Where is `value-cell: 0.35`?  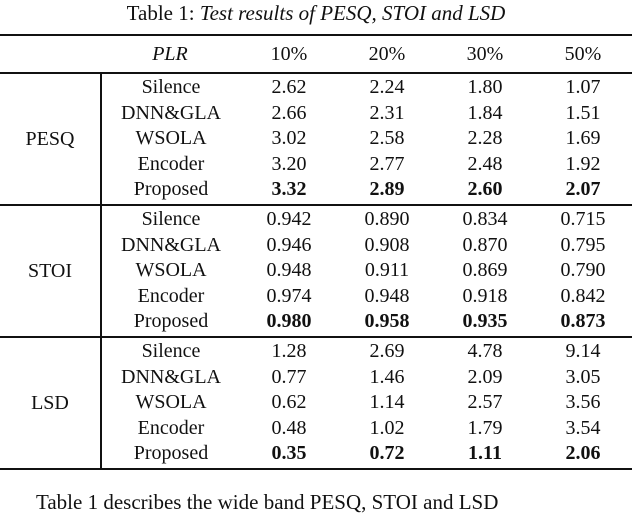 value-cell: 0.35 is located at coordinates (289, 453).